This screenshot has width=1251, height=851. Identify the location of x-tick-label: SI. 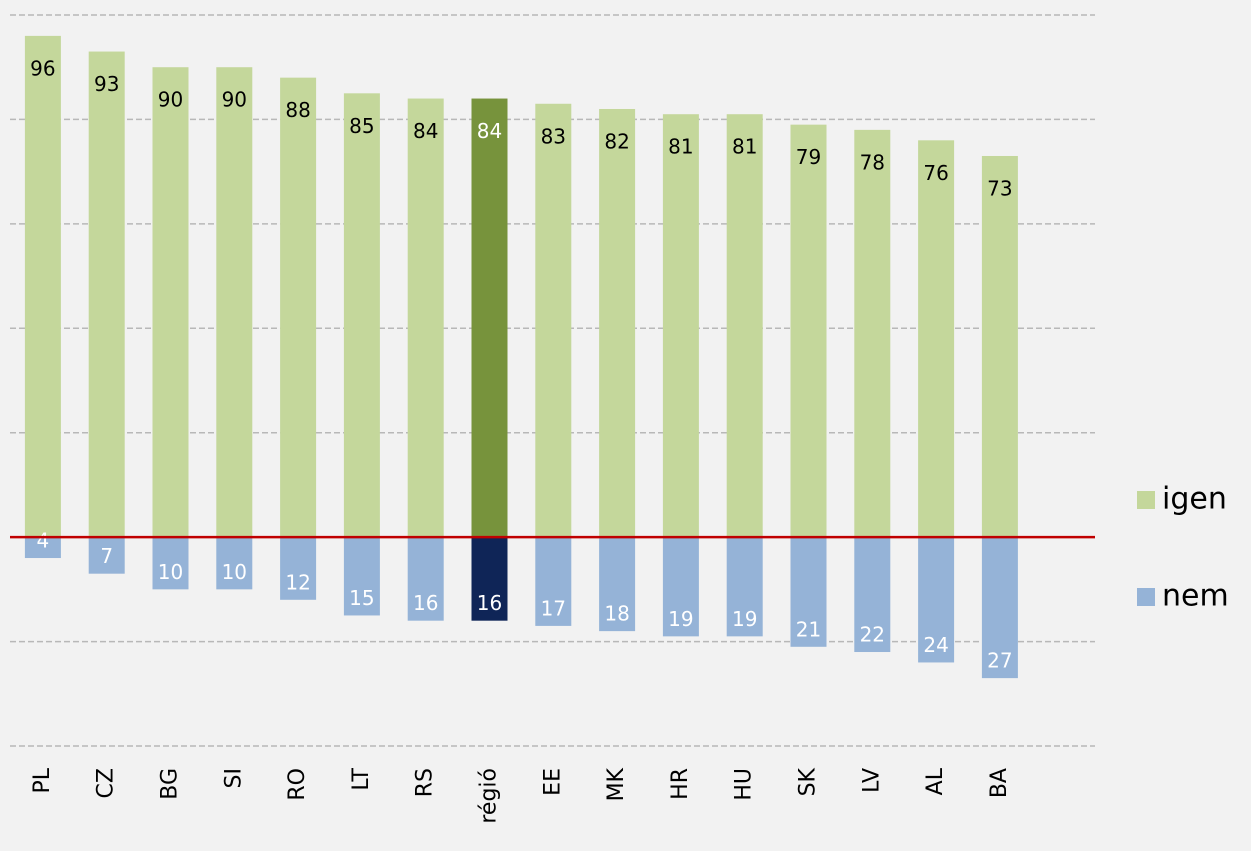
(233, 778).